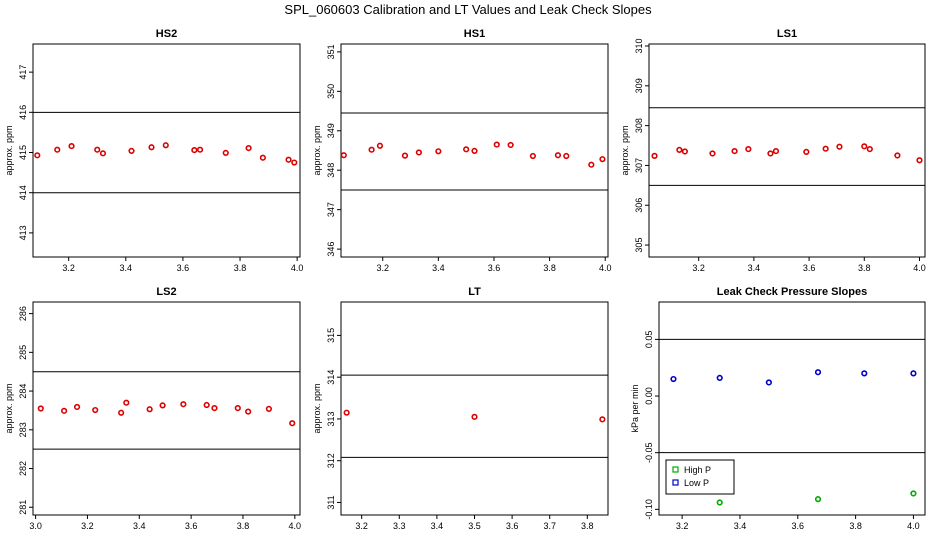  Describe the element at coordinates (399, 526) in the screenshot. I see `x-tick-label: 3.3` at that location.